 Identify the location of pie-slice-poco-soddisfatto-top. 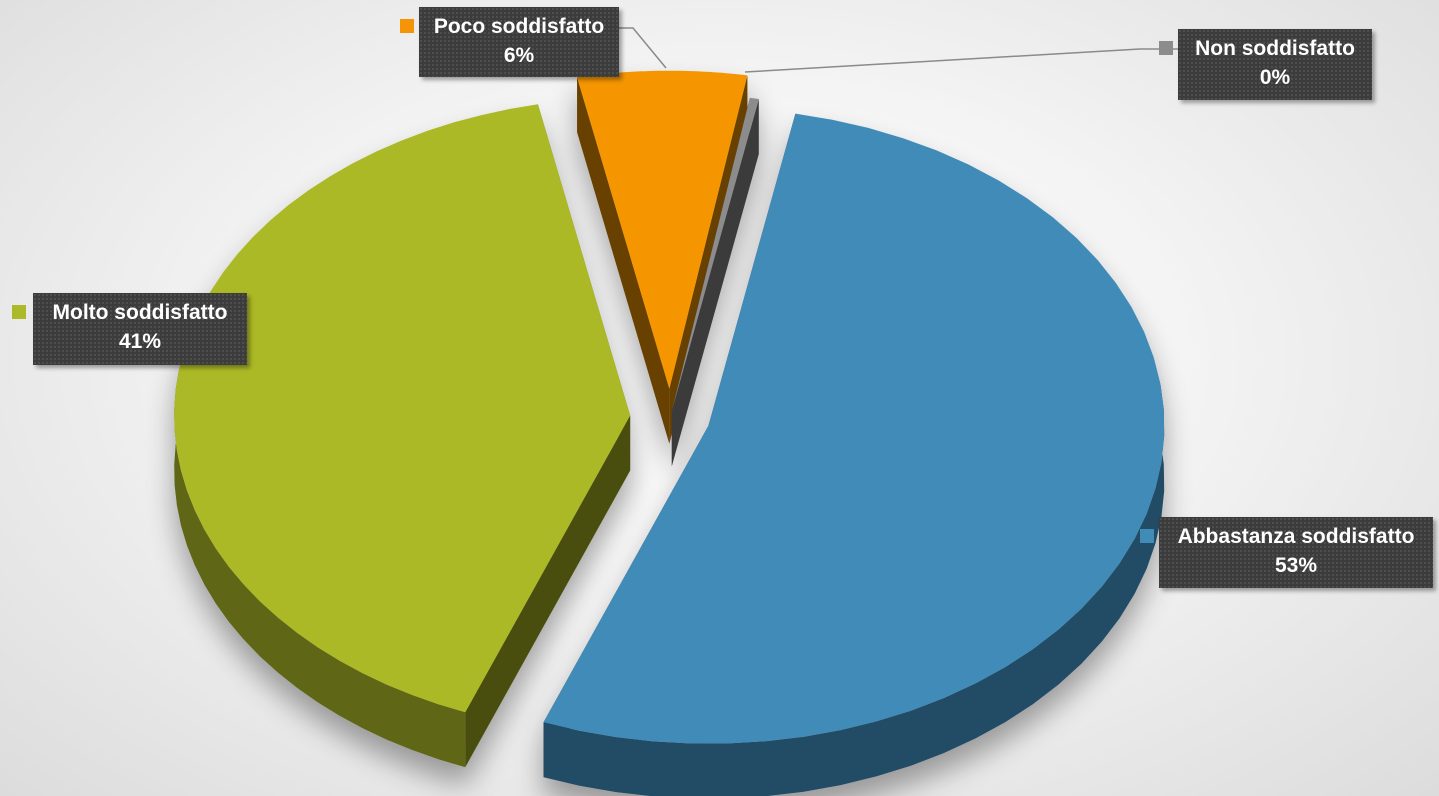
(662, 229).